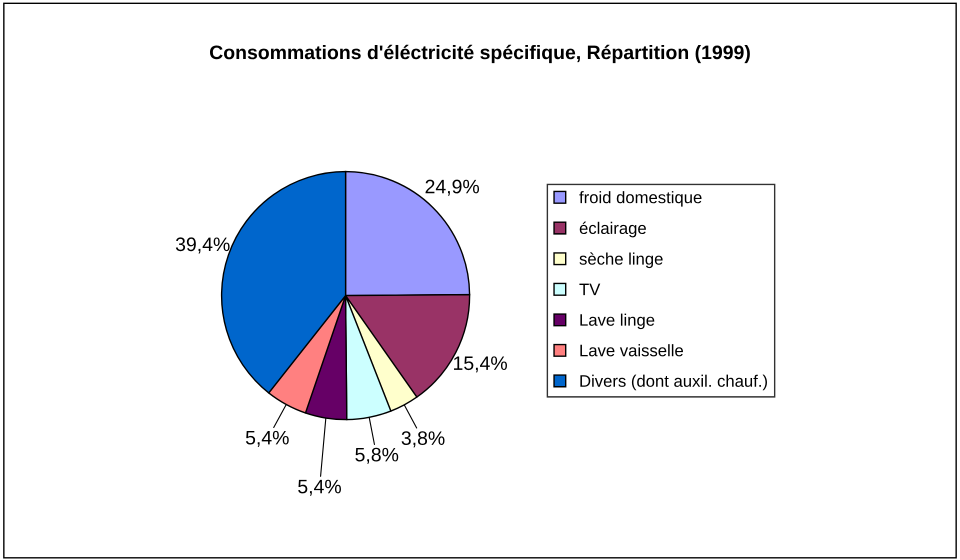 This screenshot has height=560, width=960. Describe the element at coordinates (480, 364) in the screenshot. I see `data-label: 15,4%` at that location.